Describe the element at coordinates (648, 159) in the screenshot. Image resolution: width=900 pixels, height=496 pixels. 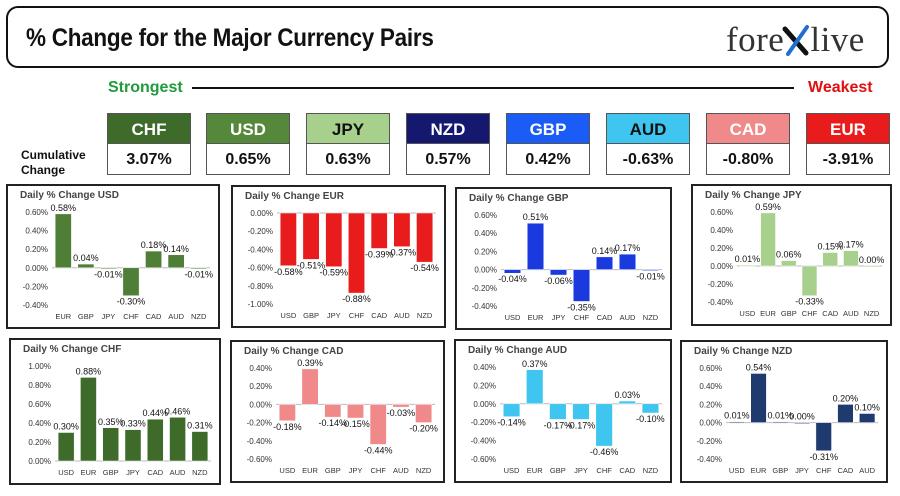
I see `currency-cumulative-value: -0.63%` at that location.